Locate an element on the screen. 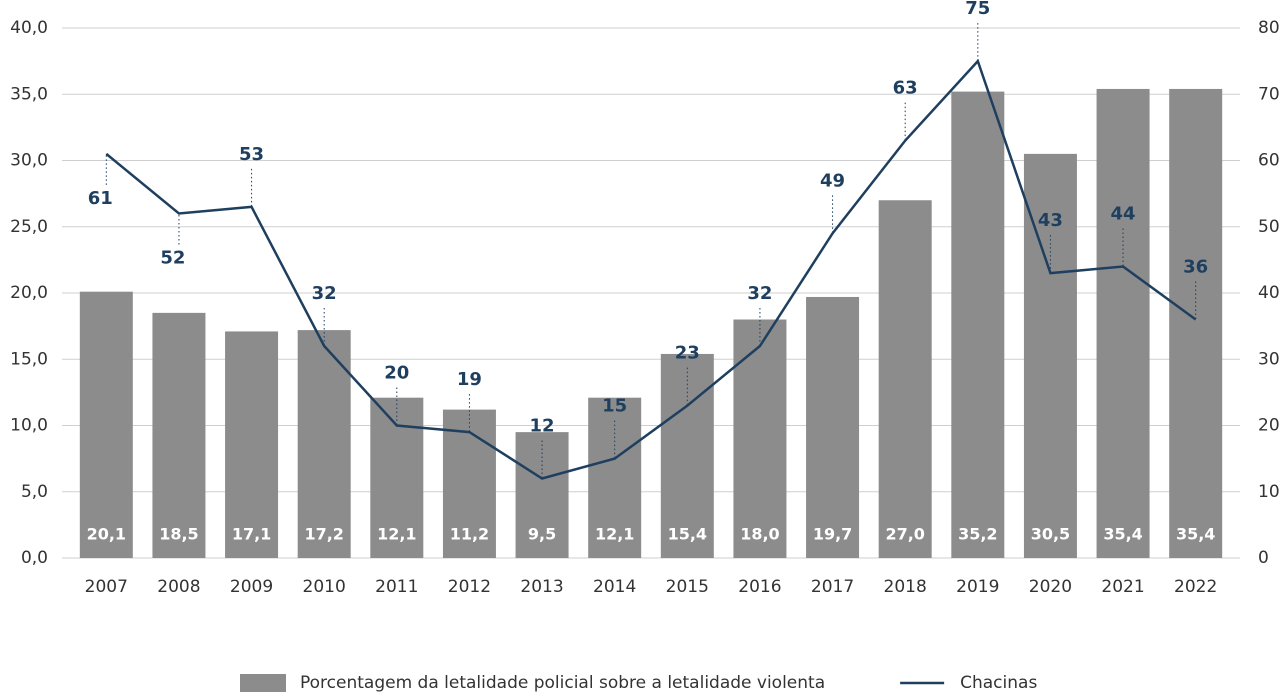 This screenshot has width=1279, height=696. line-value-label: 43 is located at coordinates (1050, 220).